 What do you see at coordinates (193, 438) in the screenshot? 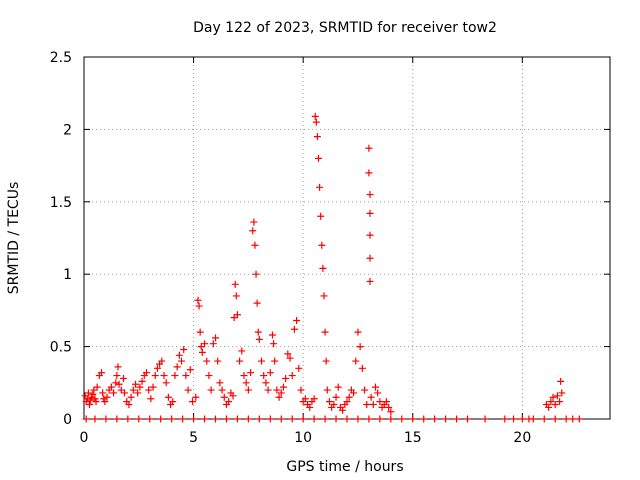
I see `x-tick-label: 5` at bounding box center [193, 438].